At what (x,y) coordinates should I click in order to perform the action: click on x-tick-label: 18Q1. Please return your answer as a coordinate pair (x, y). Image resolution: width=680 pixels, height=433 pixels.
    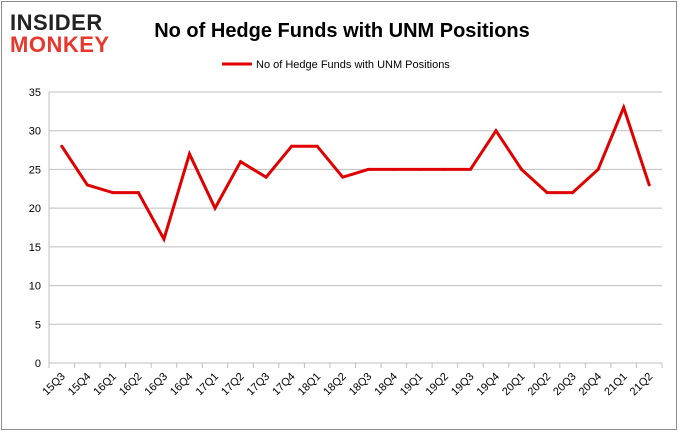
    Looking at the image, I should click on (310, 385).